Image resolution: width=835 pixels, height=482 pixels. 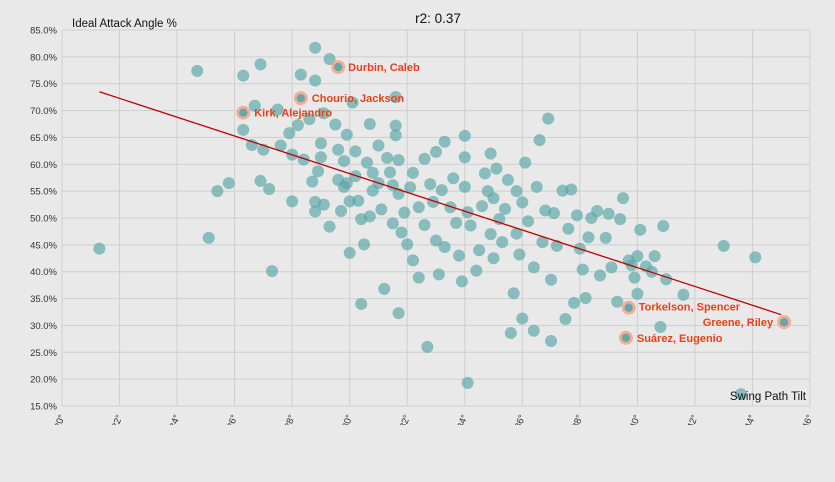 What do you see at coordinates (750, 419) in the screenshot?
I see `x-tick-label: 44°` at bounding box center [750, 419].